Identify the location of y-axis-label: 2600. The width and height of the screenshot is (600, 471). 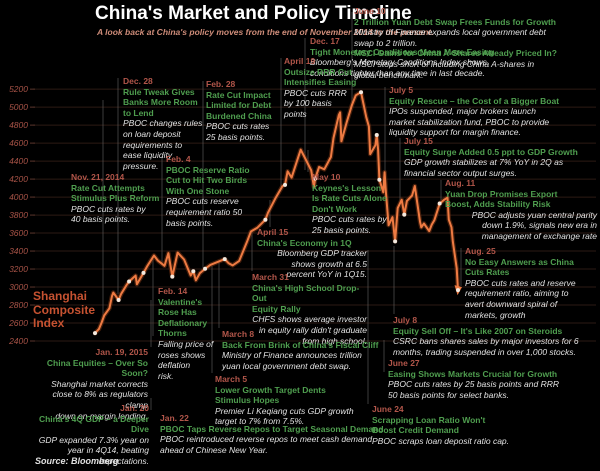
(18, 323).